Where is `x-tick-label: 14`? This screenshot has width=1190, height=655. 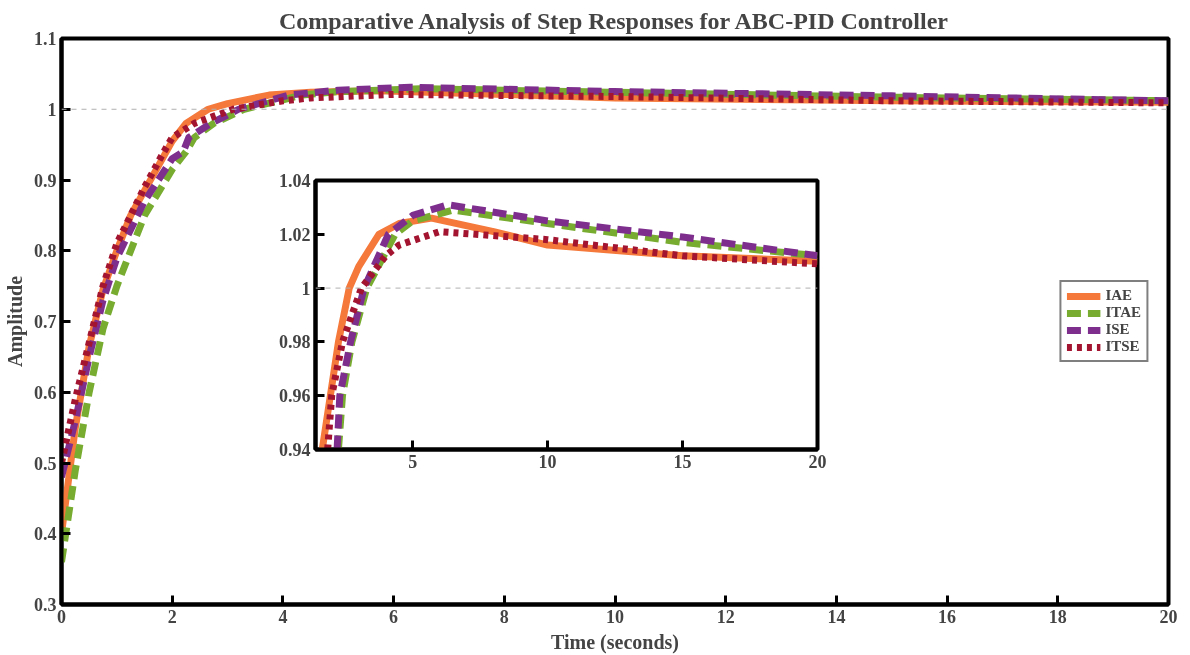 x-tick-label: 14 is located at coordinates (836, 616).